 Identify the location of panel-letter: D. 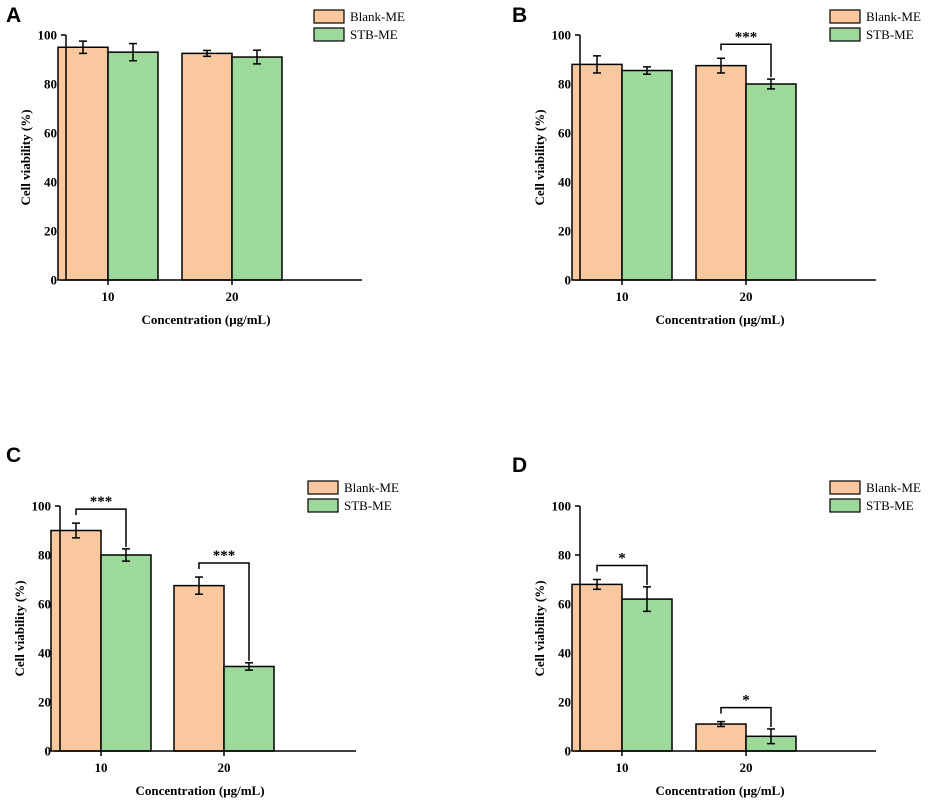
(519, 465).